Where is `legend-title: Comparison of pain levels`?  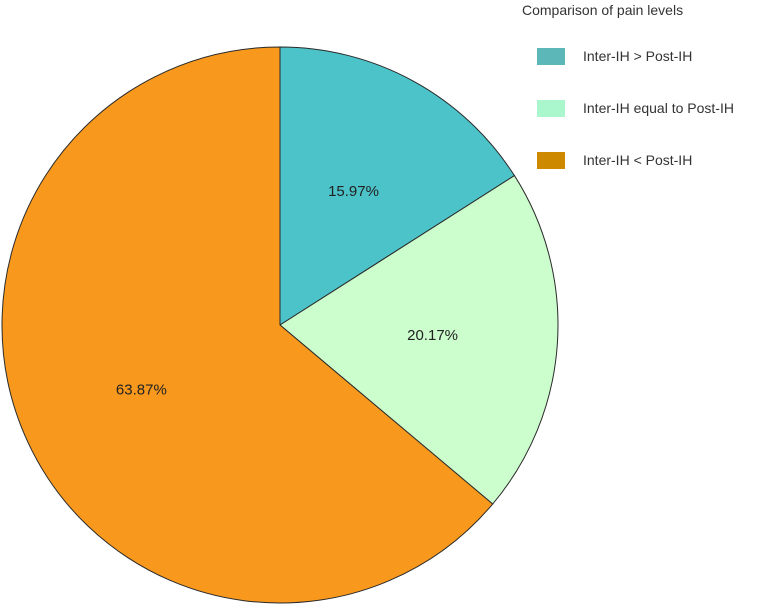 legend-title: Comparison of pain levels is located at coordinates (602, 10).